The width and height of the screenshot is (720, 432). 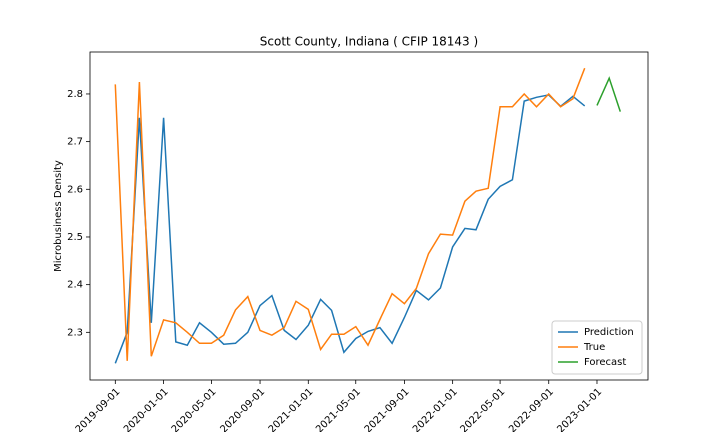 I want to click on line-series, so click(x=609, y=94).